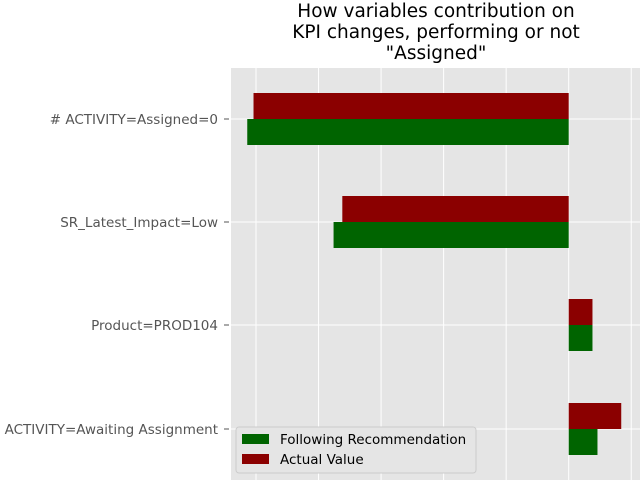 Image resolution: width=640 pixels, height=480 pixels. Describe the element at coordinates (255, 439) in the screenshot. I see `legend-swatch-following-recommendation` at that location.